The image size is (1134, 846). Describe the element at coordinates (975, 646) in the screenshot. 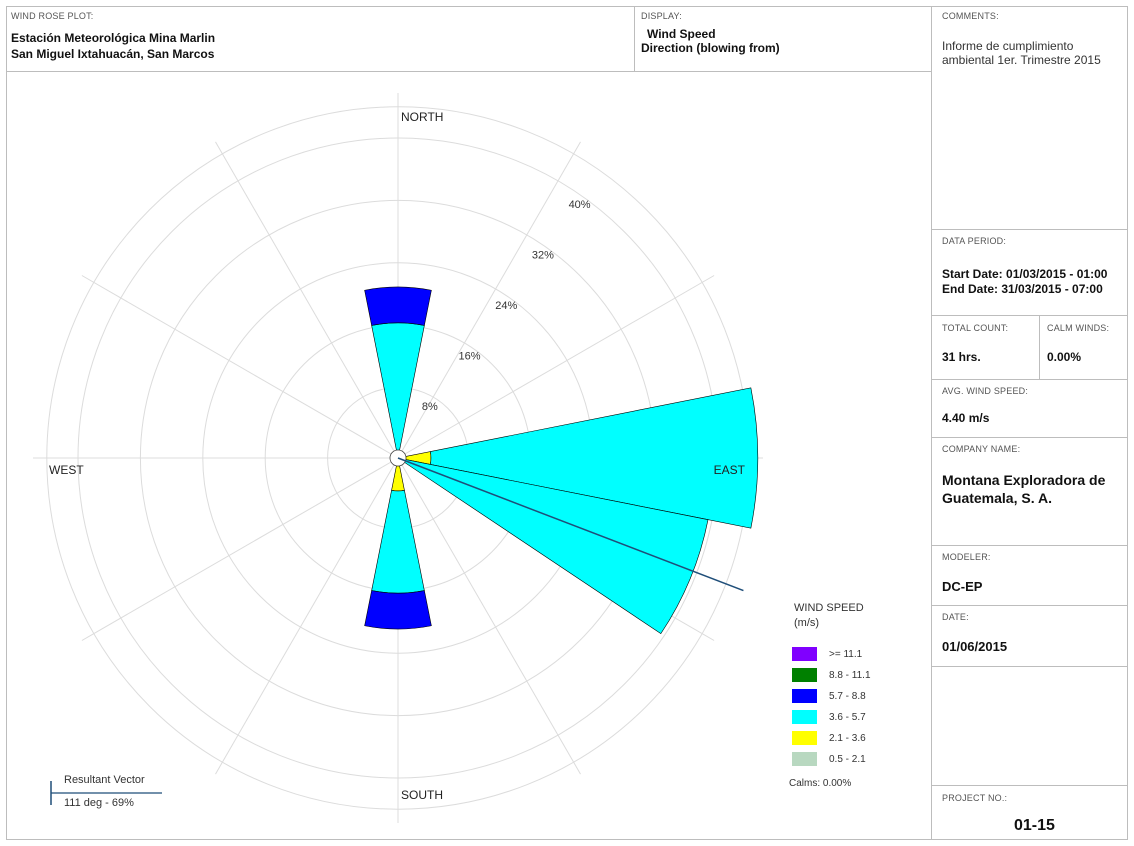

I see `date-value: 01/06/2015` at that location.